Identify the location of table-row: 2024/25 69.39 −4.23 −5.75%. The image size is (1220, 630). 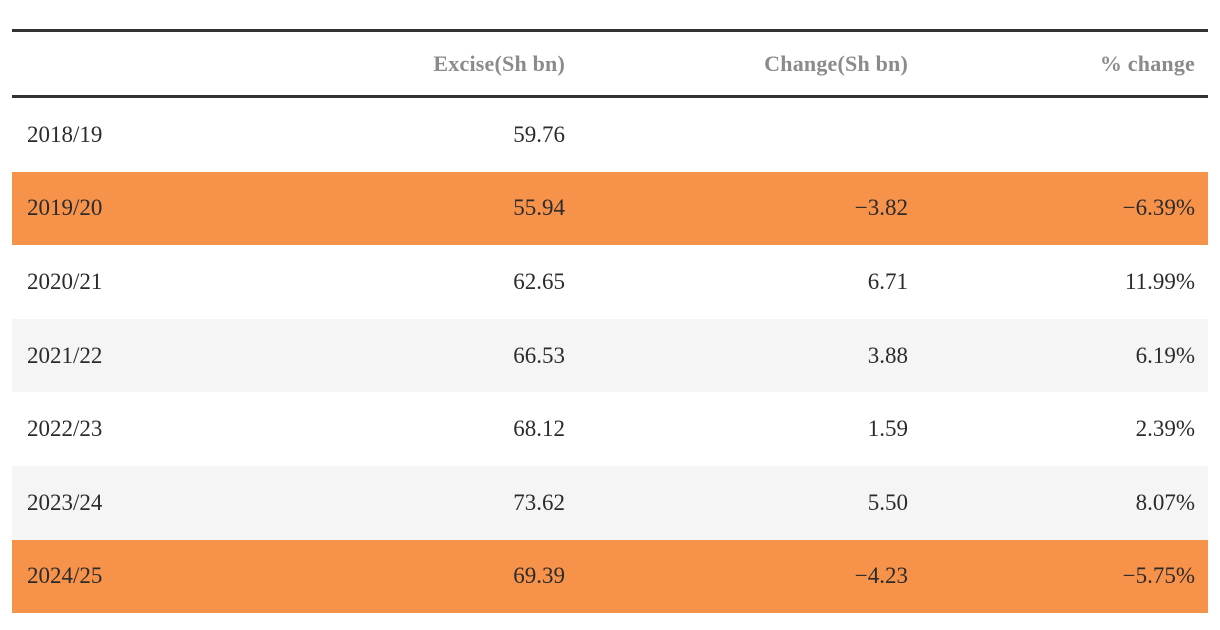
(610, 576).